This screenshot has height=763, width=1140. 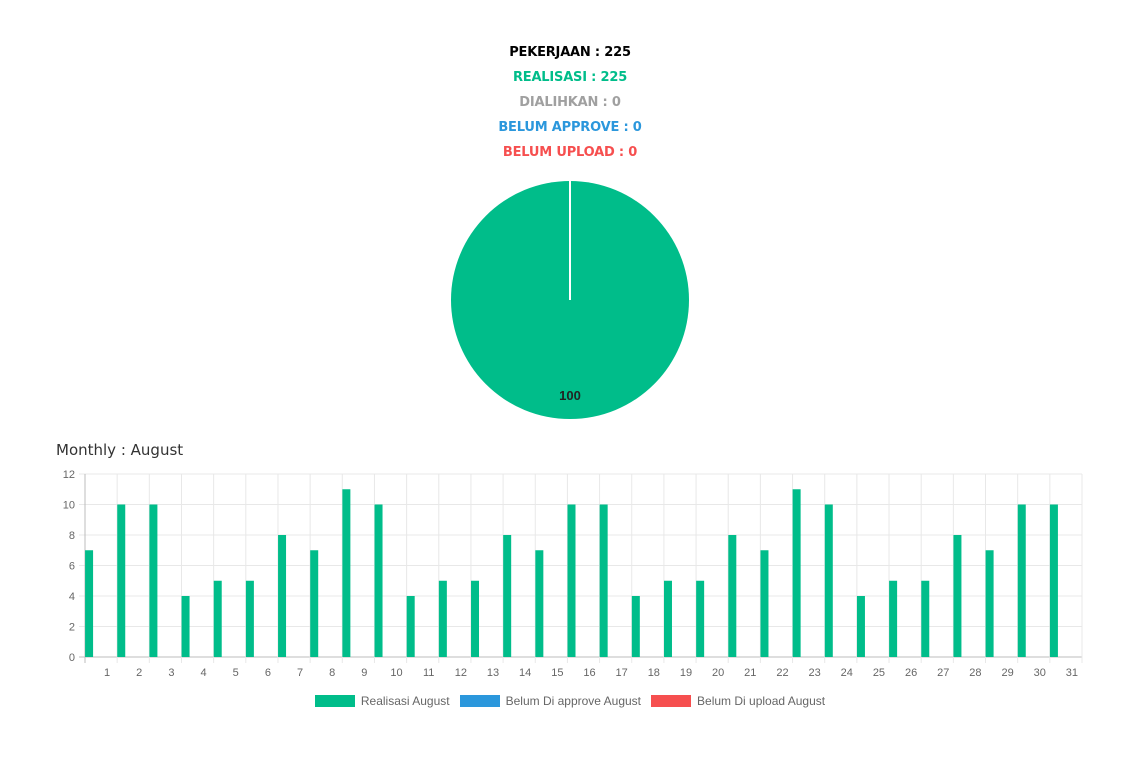 What do you see at coordinates (120, 450) in the screenshot?
I see `monthly-title: Monthly : August` at bounding box center [120, 450].